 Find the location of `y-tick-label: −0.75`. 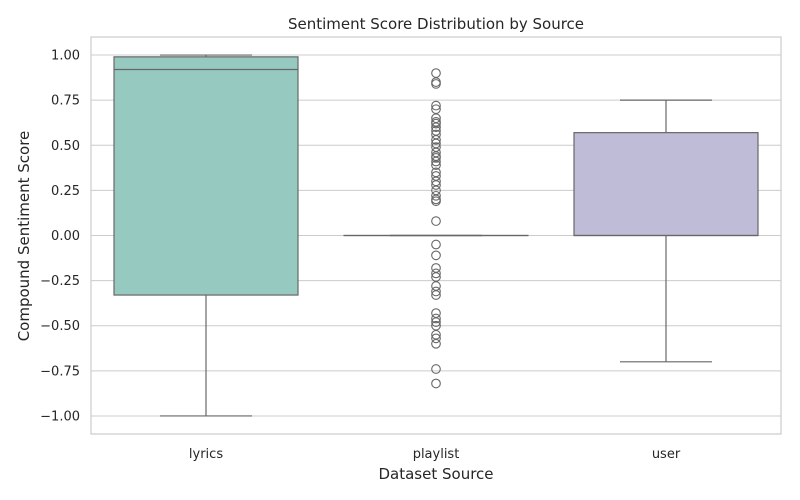

y-tick-label: −0.75 is located at coordinates (60, 371).